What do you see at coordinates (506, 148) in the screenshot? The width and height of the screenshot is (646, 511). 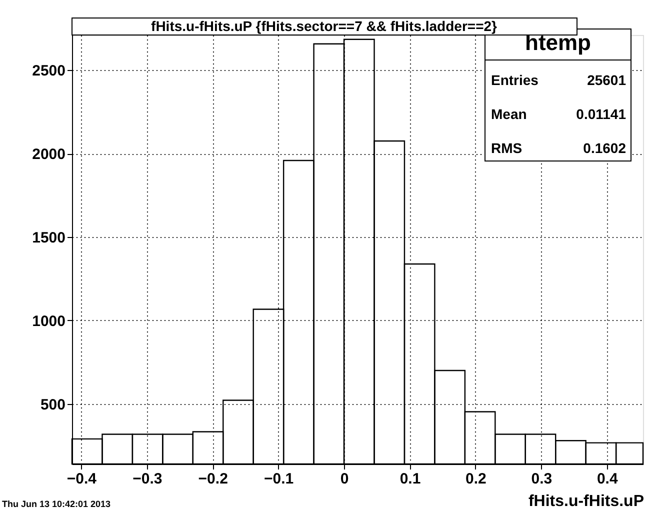 I see `annotation: RMS` at bounding box center [506, 148].